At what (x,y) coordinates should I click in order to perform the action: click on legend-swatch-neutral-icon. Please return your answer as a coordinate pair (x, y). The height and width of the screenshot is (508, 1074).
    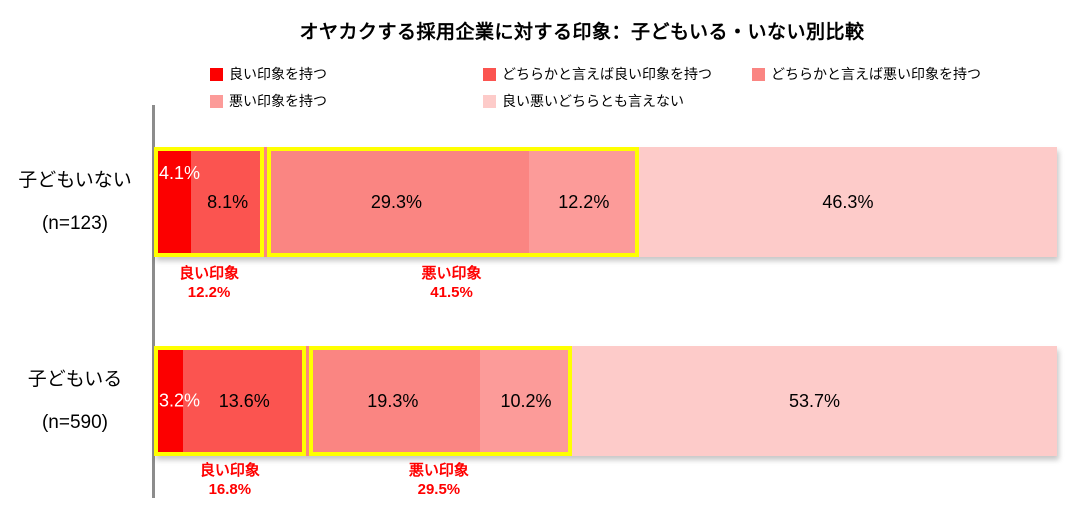
    Looking at the image, I should click on (489, 101).